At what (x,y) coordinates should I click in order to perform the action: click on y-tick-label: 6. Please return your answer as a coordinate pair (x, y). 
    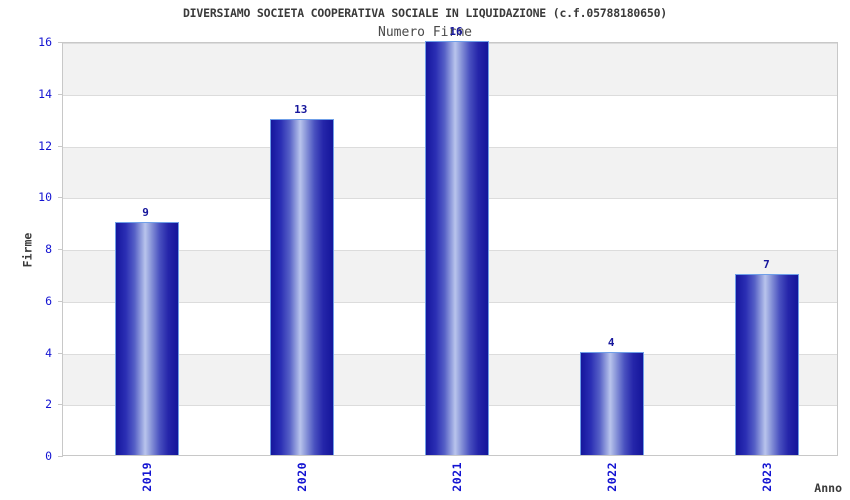
    Looking at the image, I should click on (48, 300).